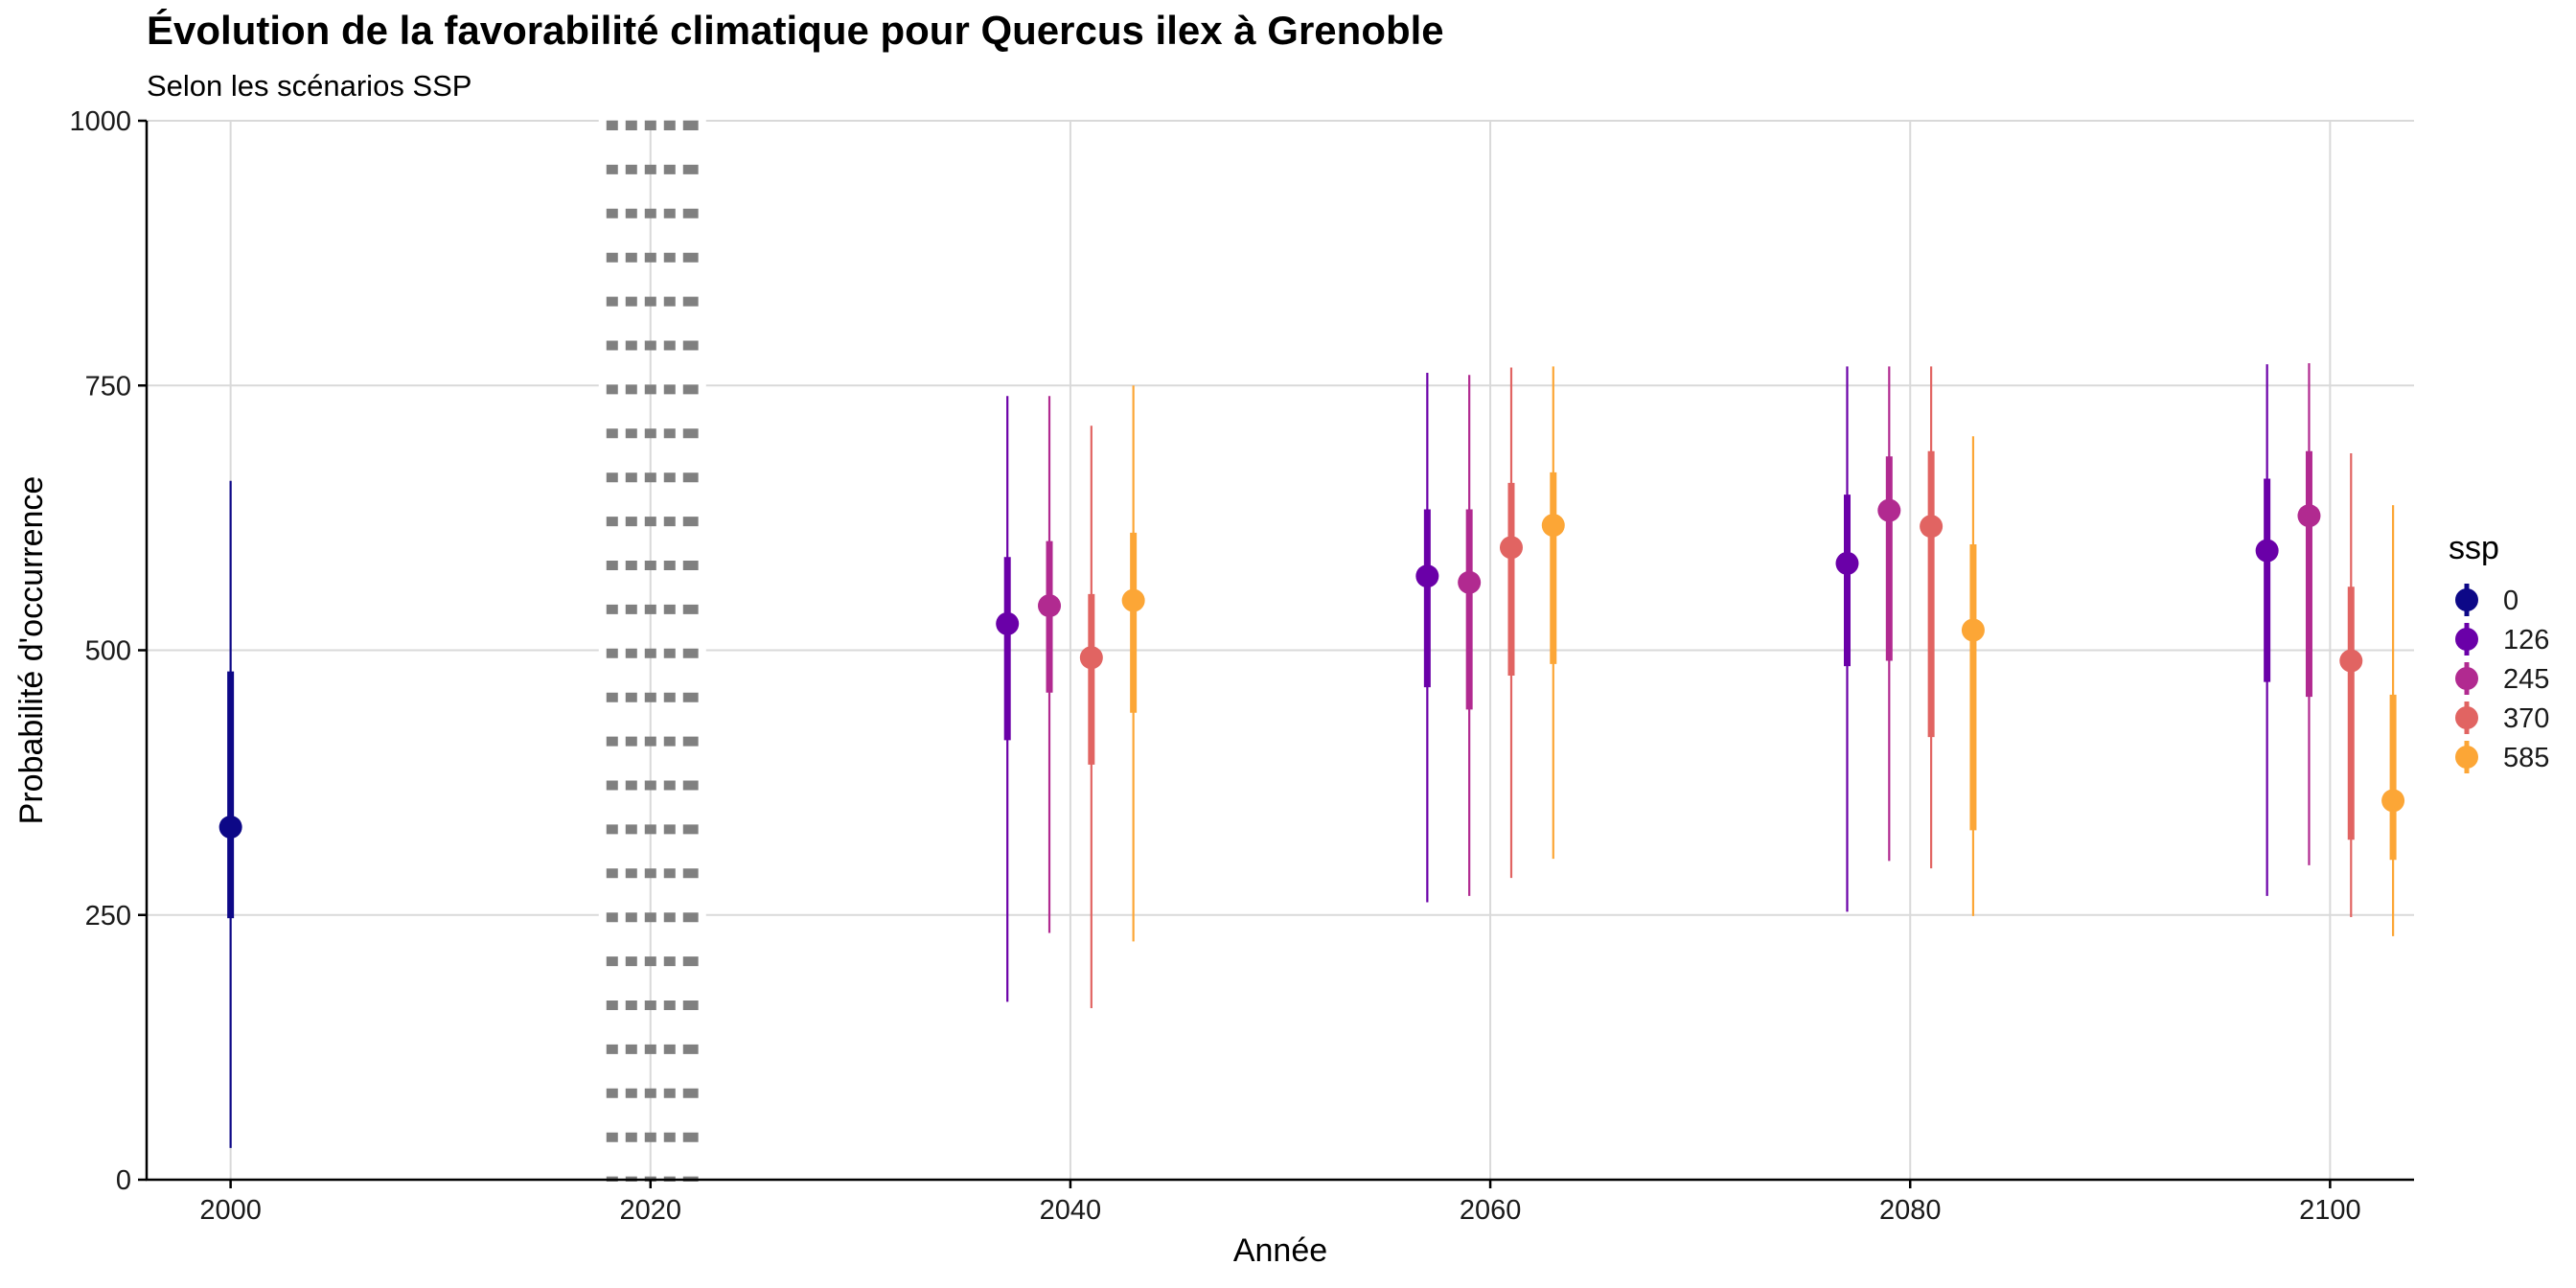 This screenshot has width=2576, height=1288. I want to click on legend-label-ssp-370: 370, so click(2526, 718).